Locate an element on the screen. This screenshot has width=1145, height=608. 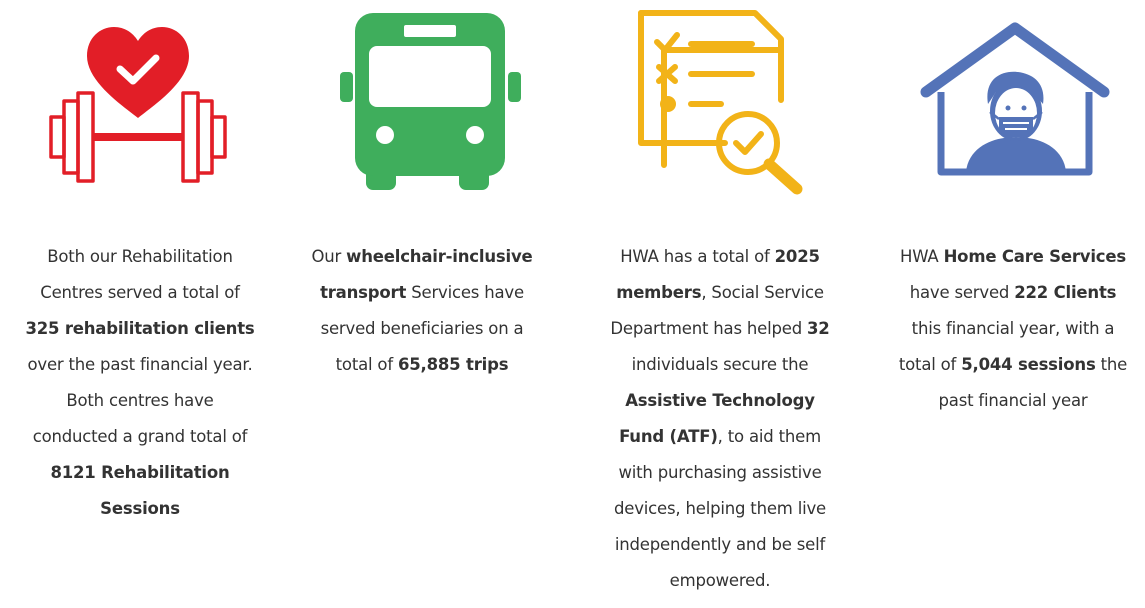
body-text: , to aid them is located at coordinates (769, 436).